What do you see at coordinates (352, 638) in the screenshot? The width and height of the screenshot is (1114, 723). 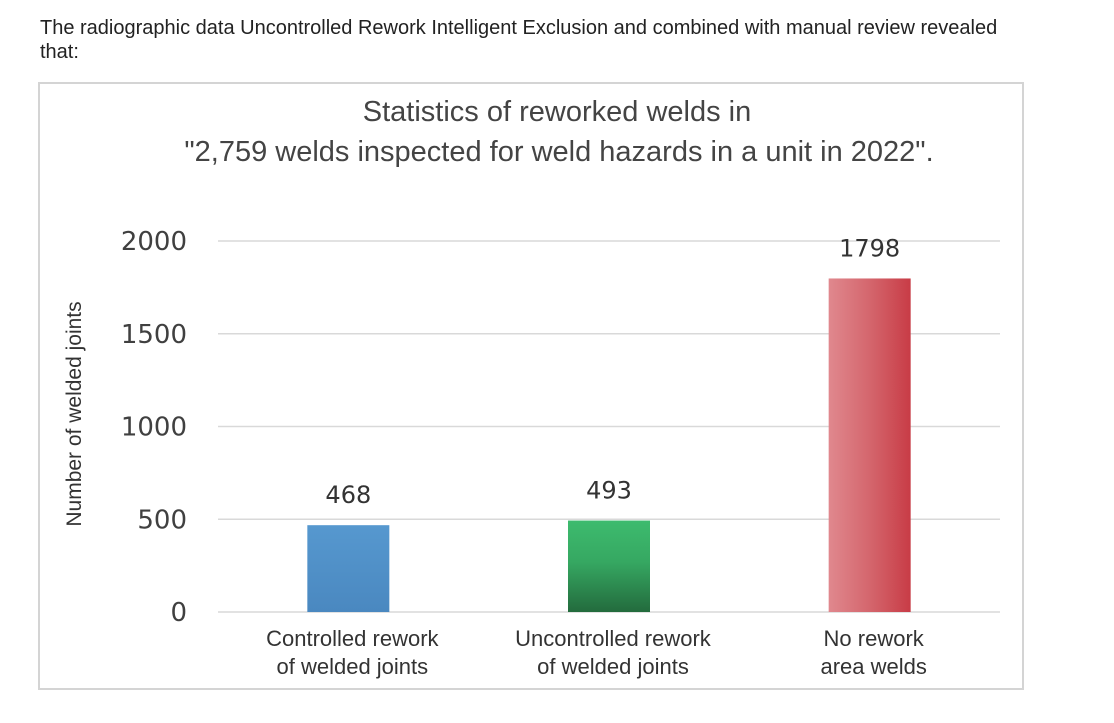 I see `x-tick-label: Controlled rework` at bounding box center [352, 638].